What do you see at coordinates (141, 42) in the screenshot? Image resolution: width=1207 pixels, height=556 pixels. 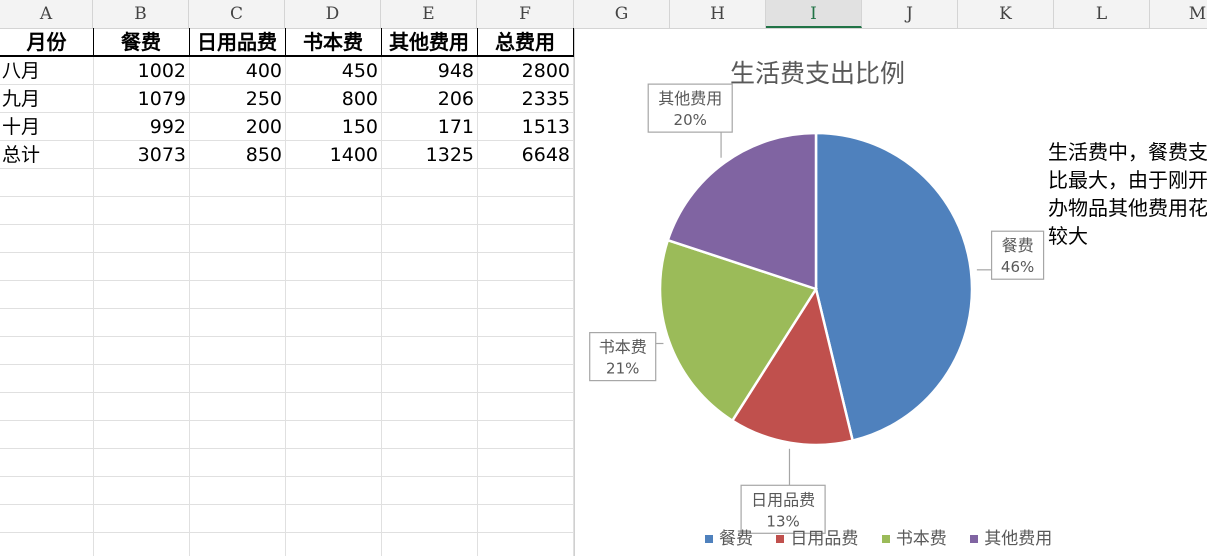 I see `header-cell-meal: 餐费` at bounding box center [141, 42].